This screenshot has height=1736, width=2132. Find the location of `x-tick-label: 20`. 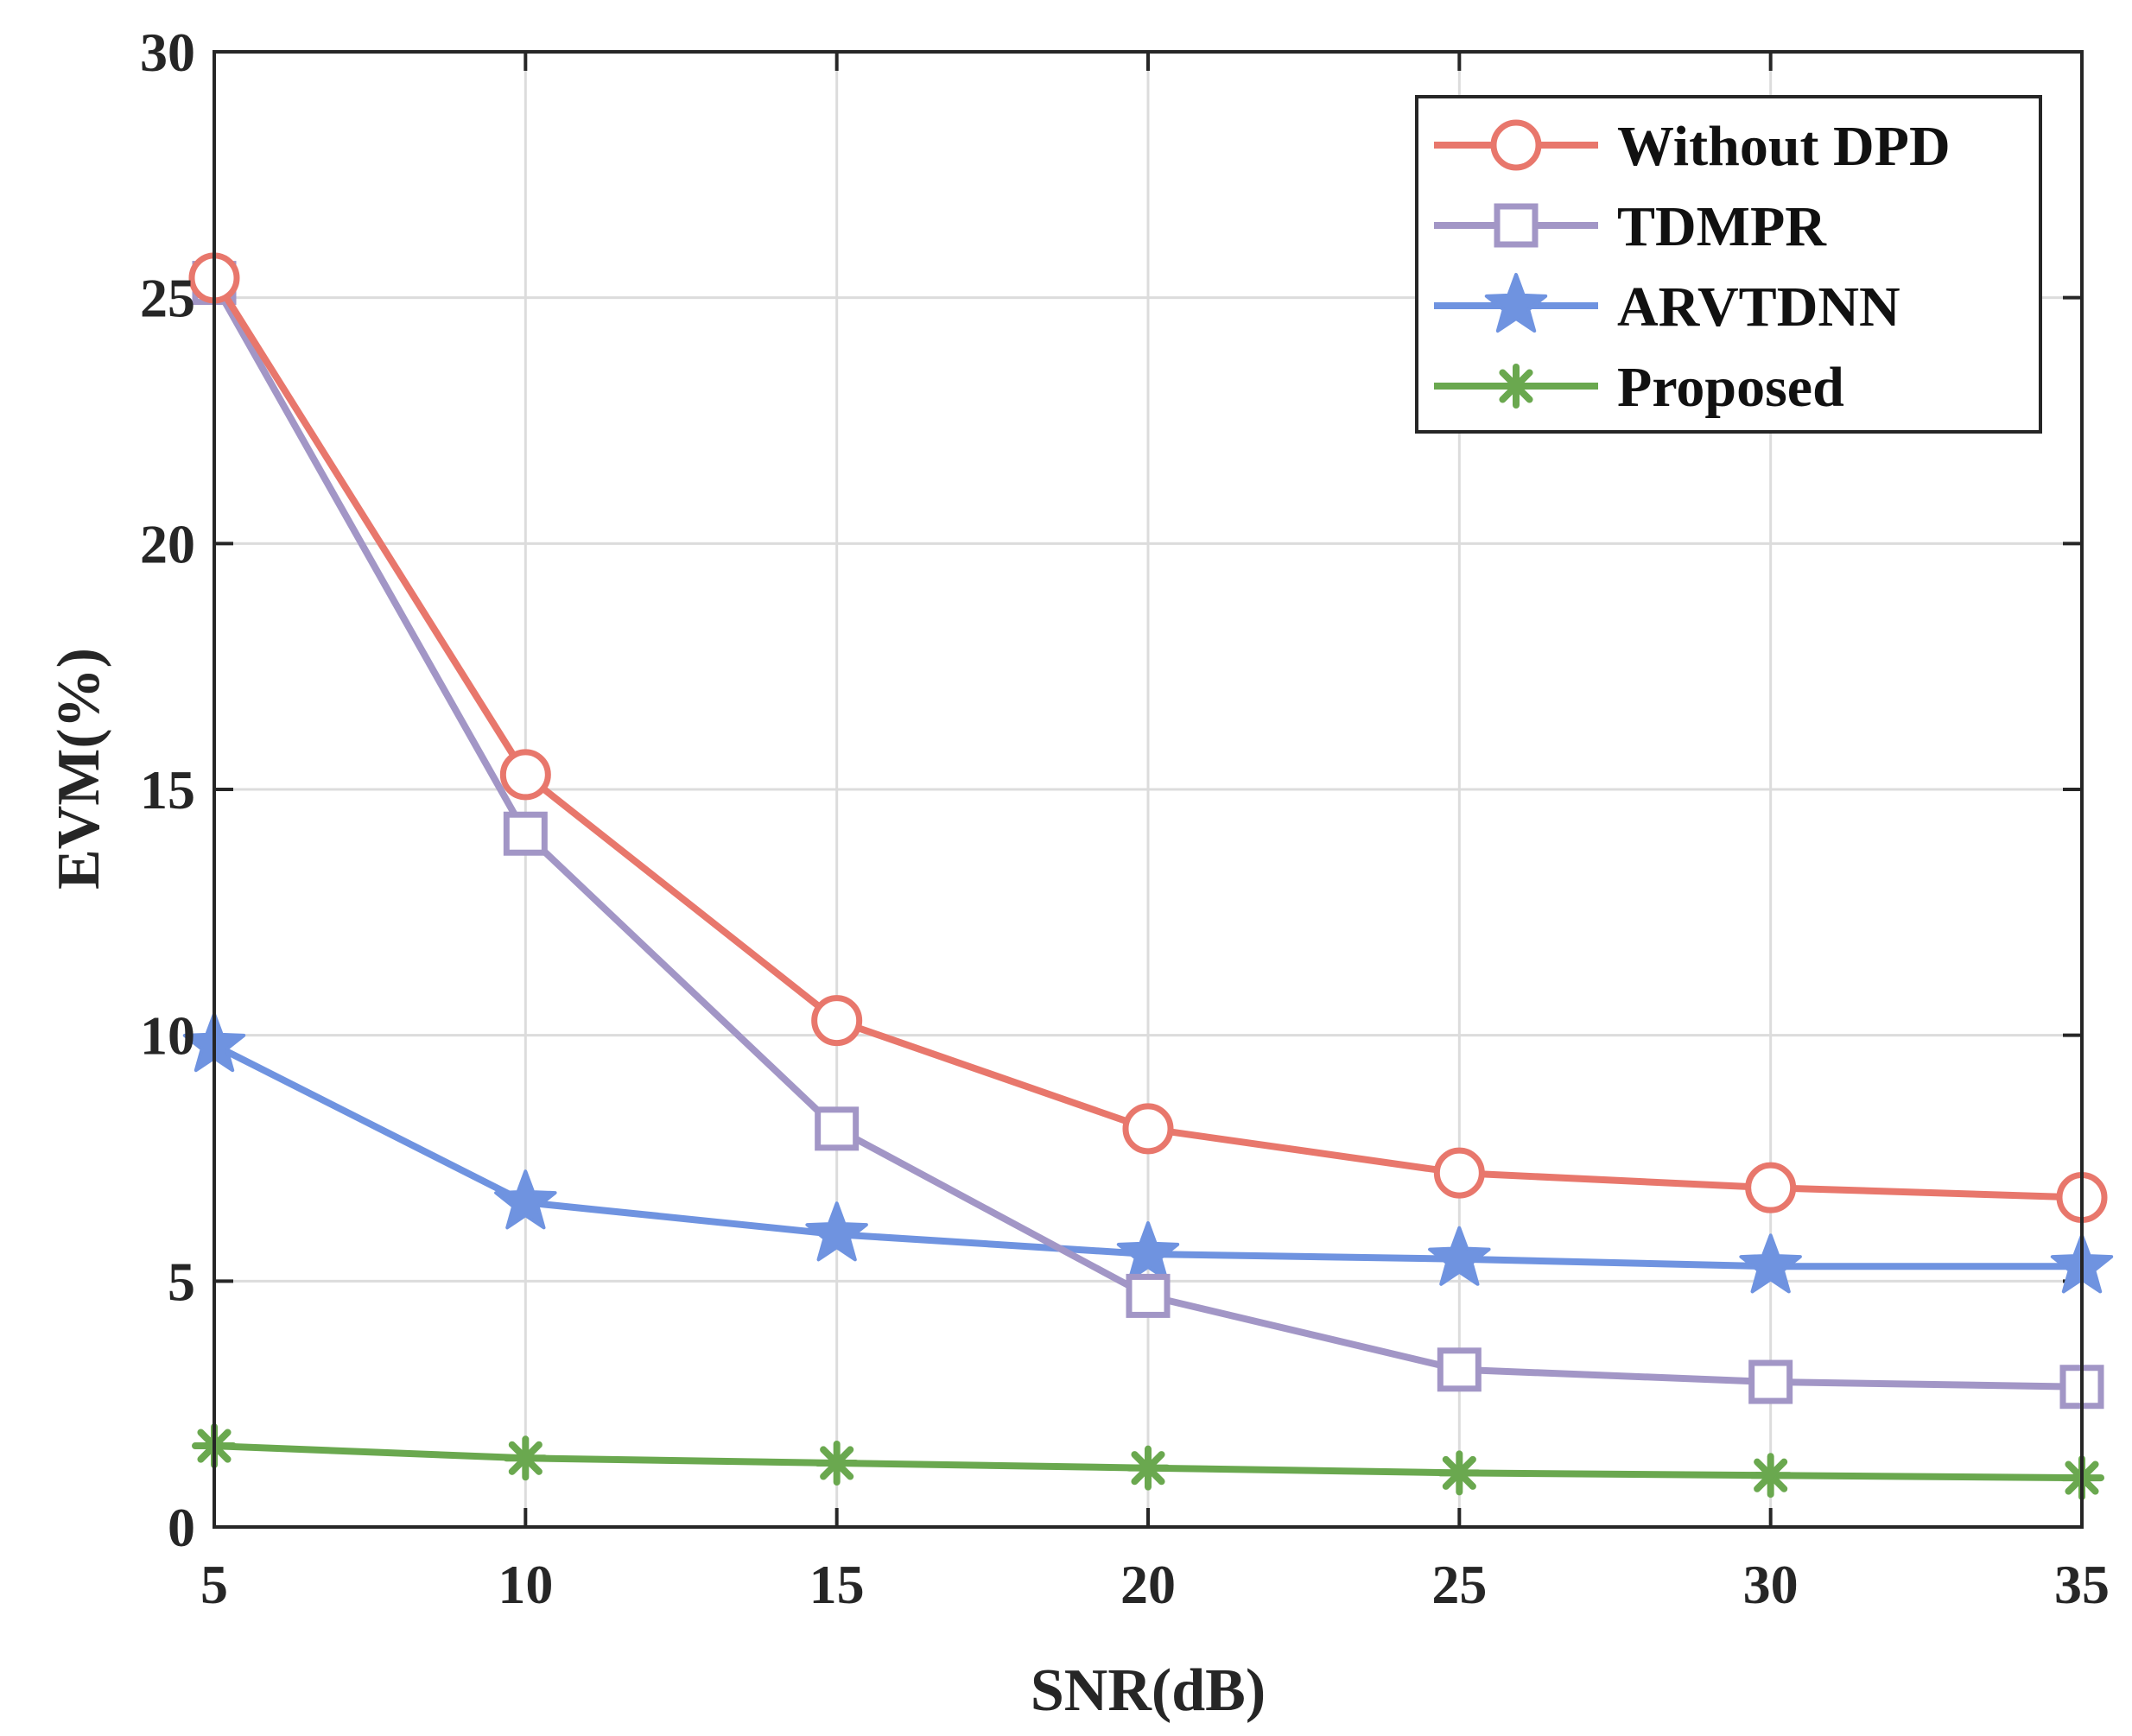

x-tick-label: 20 is located at coordinates (1148, 1584).